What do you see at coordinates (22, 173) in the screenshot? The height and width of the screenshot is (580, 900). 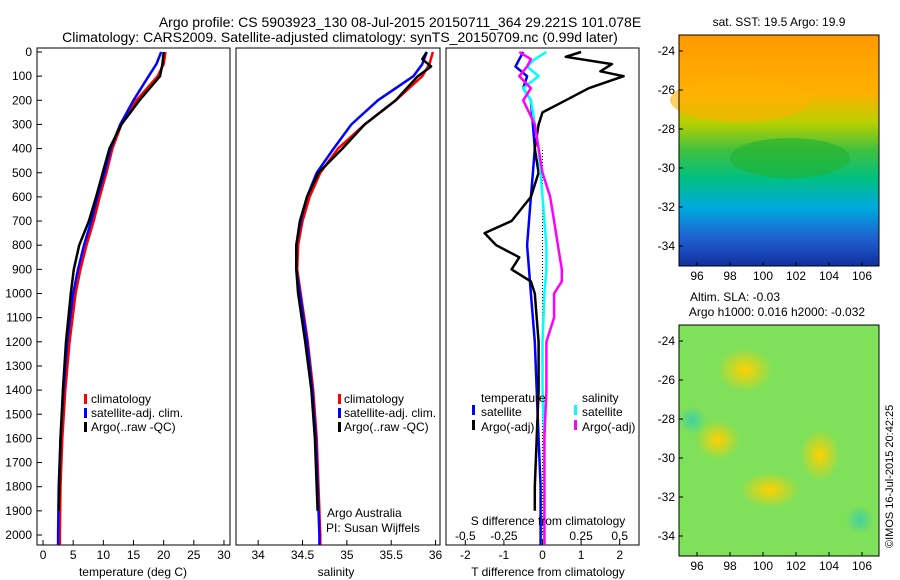 I see `depth-tick-label: 500` at bounding box center [22, 173].